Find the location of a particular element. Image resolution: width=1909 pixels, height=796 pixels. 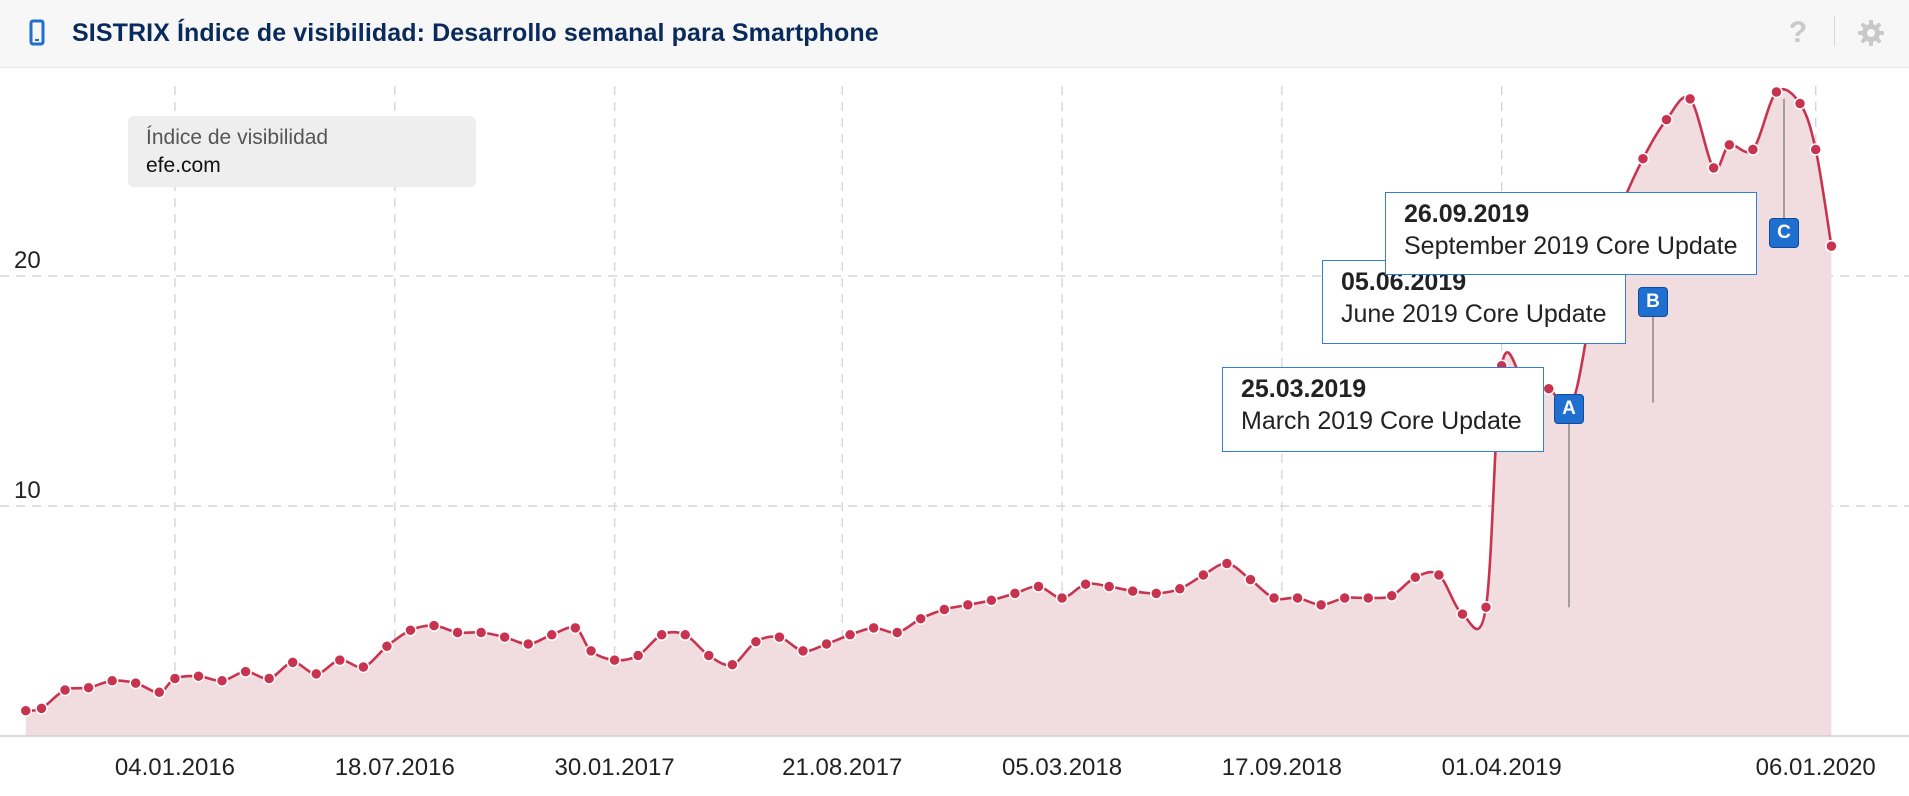

x-tick-label: 17.09.2018 is located at coordinates (1282, 767).